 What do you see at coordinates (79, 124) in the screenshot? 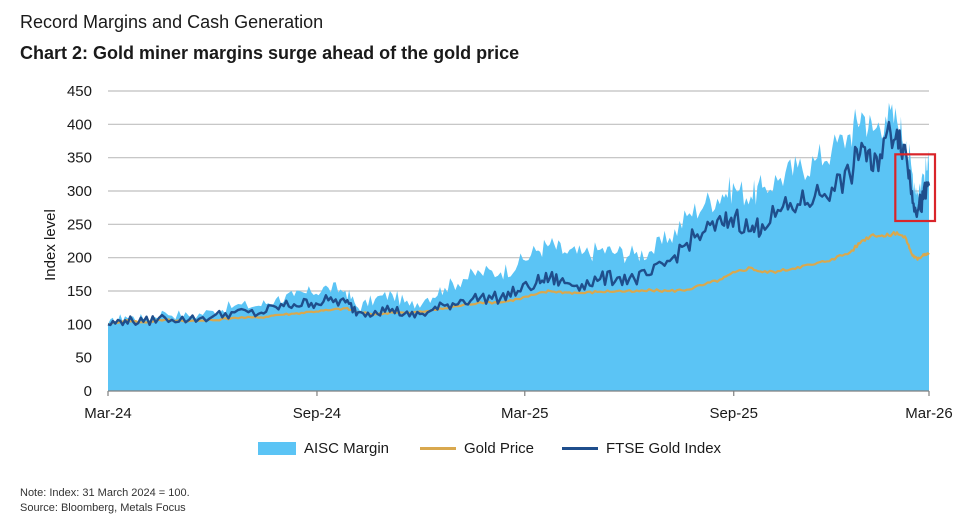
I see `y-tick-label: 400` at bounding box center [79, 124].